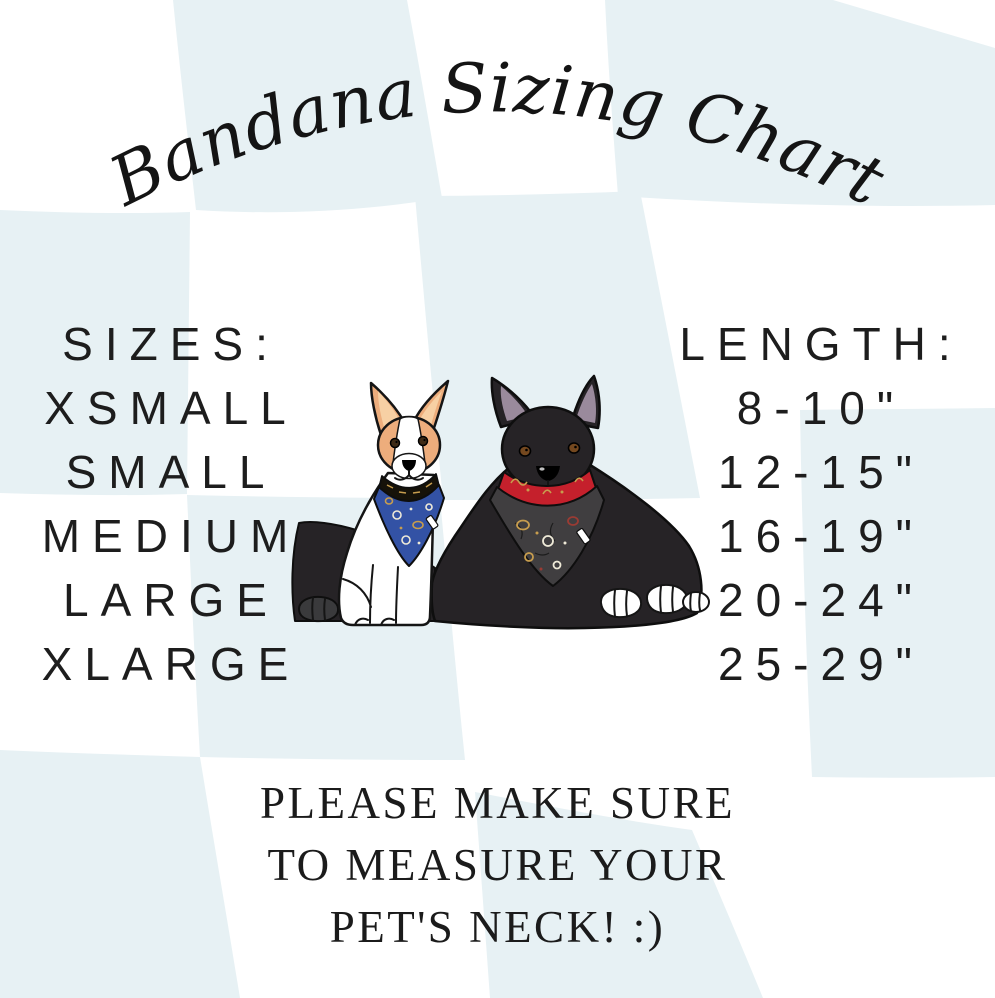  Describe the element at coordinates (500, 502) in the screenshot. I see `dogs-illustration` at that location.